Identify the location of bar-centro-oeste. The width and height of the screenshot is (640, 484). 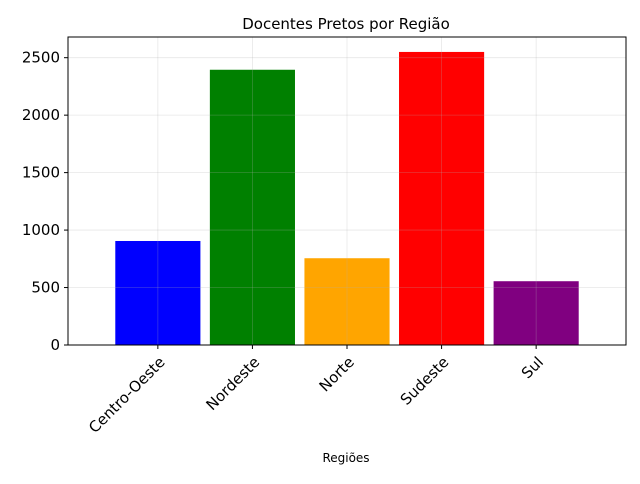
(158, 292).